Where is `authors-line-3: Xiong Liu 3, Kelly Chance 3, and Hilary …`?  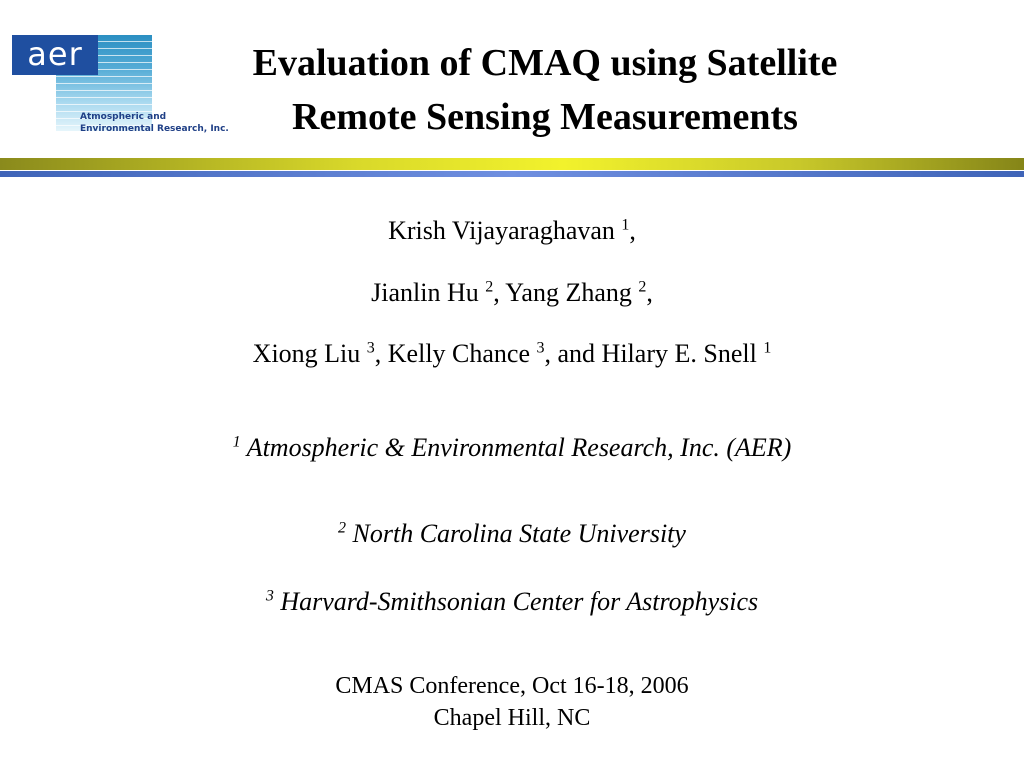
authors-line-3: Xiong Liu 3, Kelly Chance 3, and Hilary … is located at coordinates (512, 354).